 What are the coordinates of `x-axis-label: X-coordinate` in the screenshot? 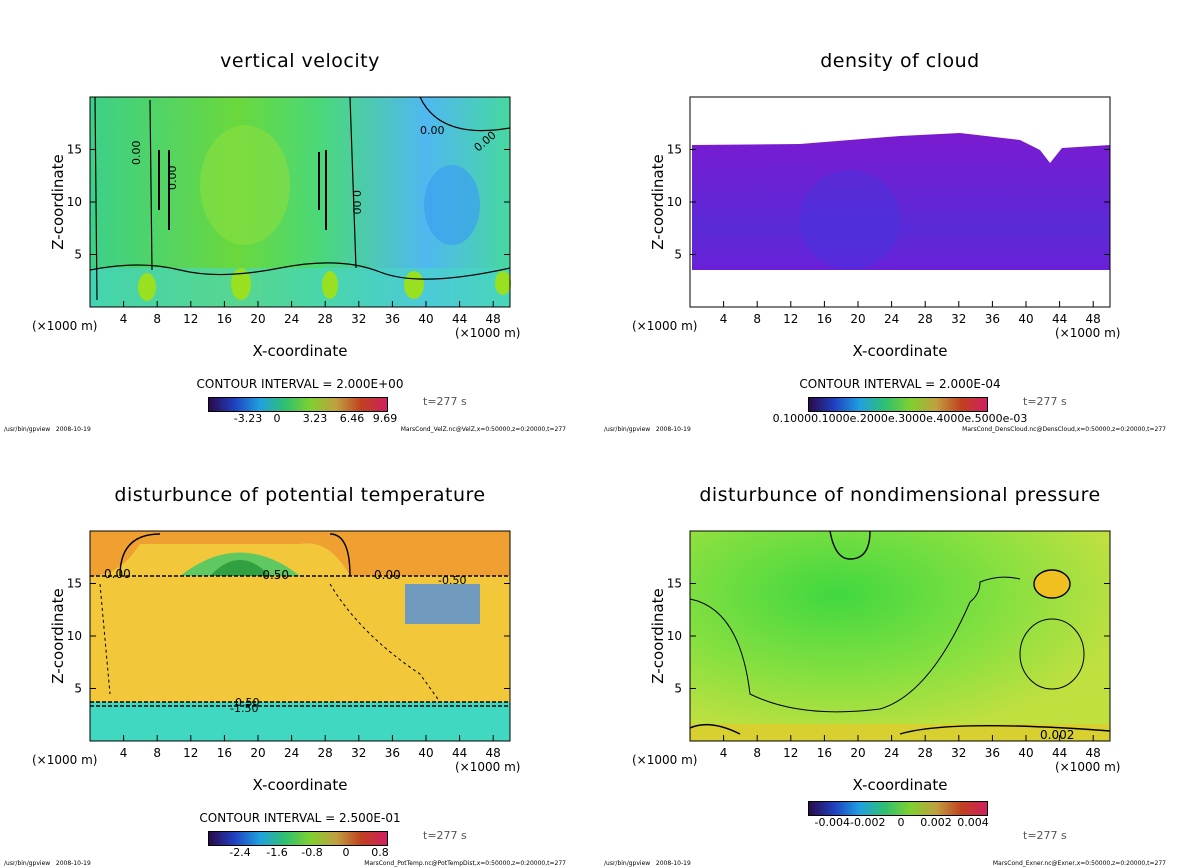 It's located at (300, 785).